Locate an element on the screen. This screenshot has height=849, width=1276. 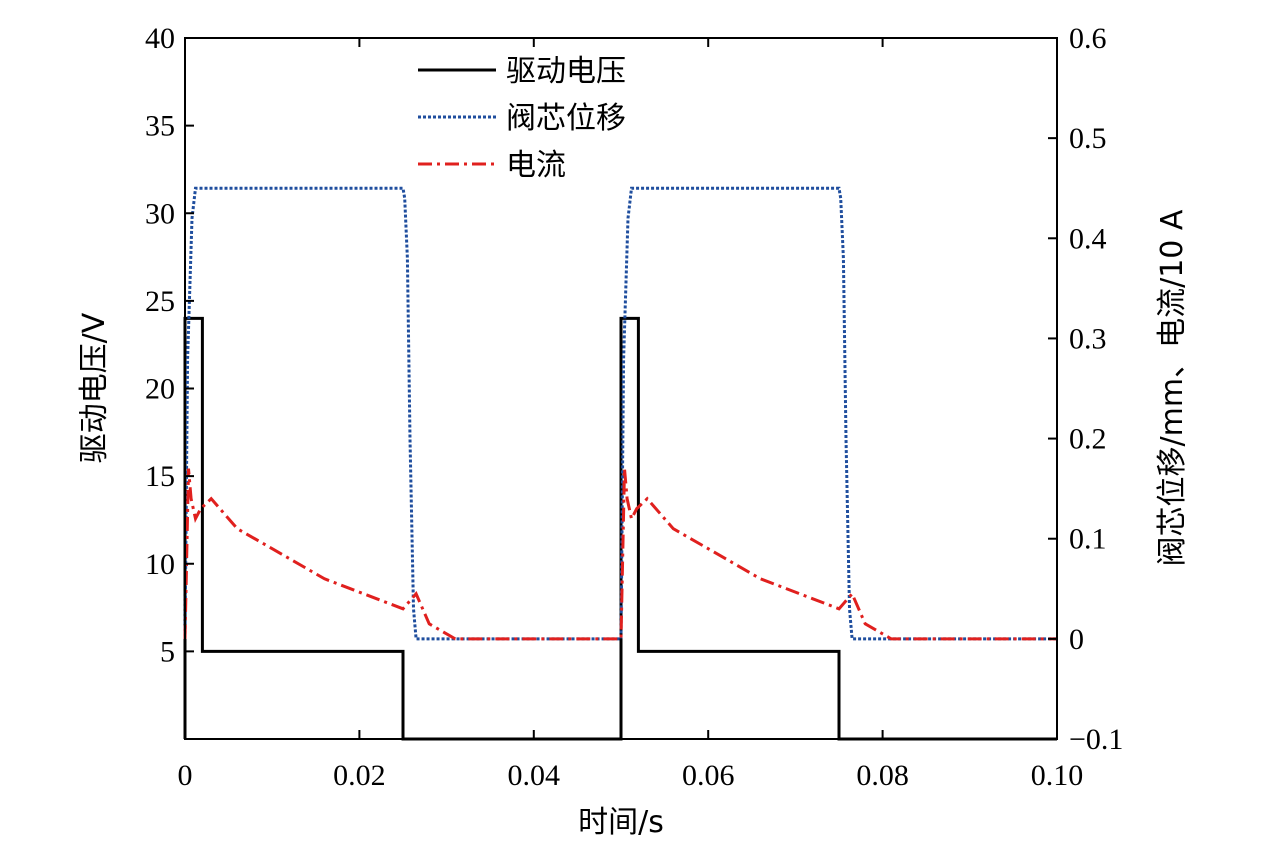
y-right-tick-label: 0.2 is located at coordinates (1088, 439).